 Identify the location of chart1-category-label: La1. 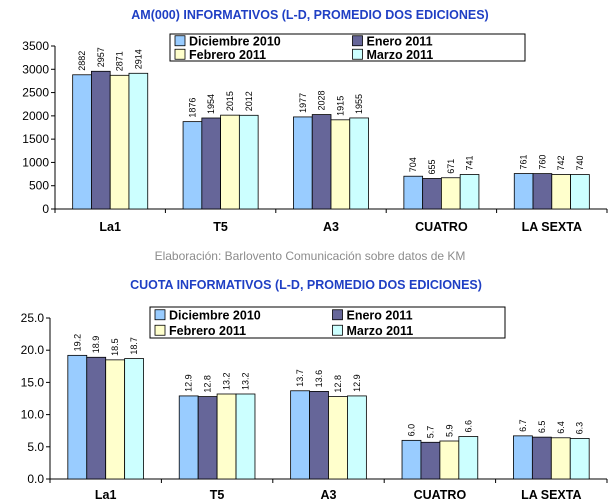
(110, 227).